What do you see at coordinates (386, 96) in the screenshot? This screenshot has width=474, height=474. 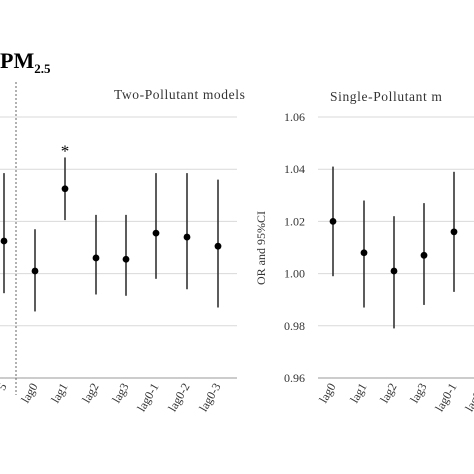 I see `single-pollutant-title: Single-Pollutant m` at bounding box center [386, 96].